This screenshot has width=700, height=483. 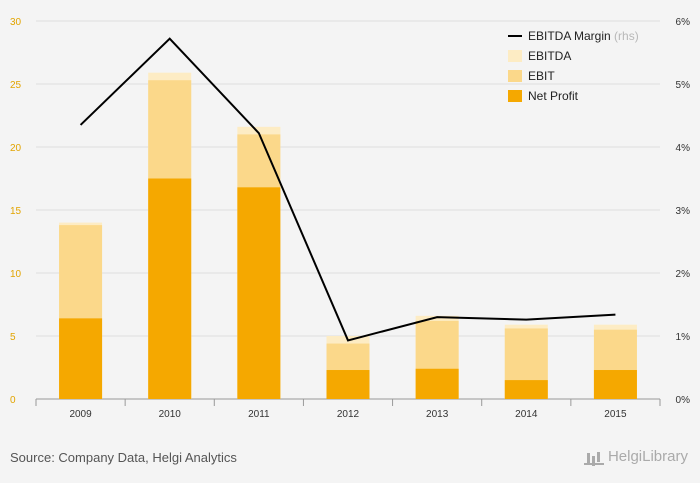 What do you see at coordinates (437, 414) in the screenshot?
I see `x-tick-label: 2013` at bounding box center [437, 414].